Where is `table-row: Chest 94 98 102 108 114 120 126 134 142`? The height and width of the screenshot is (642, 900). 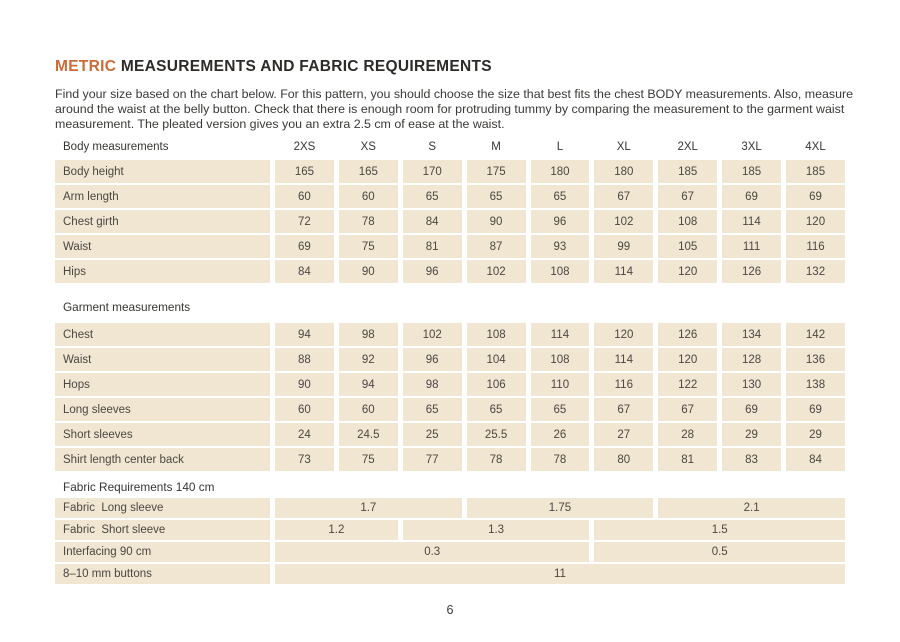
table-row: Chest 94 98 102 108 114 120 126 134 142 is located at coordinates (450, 334).